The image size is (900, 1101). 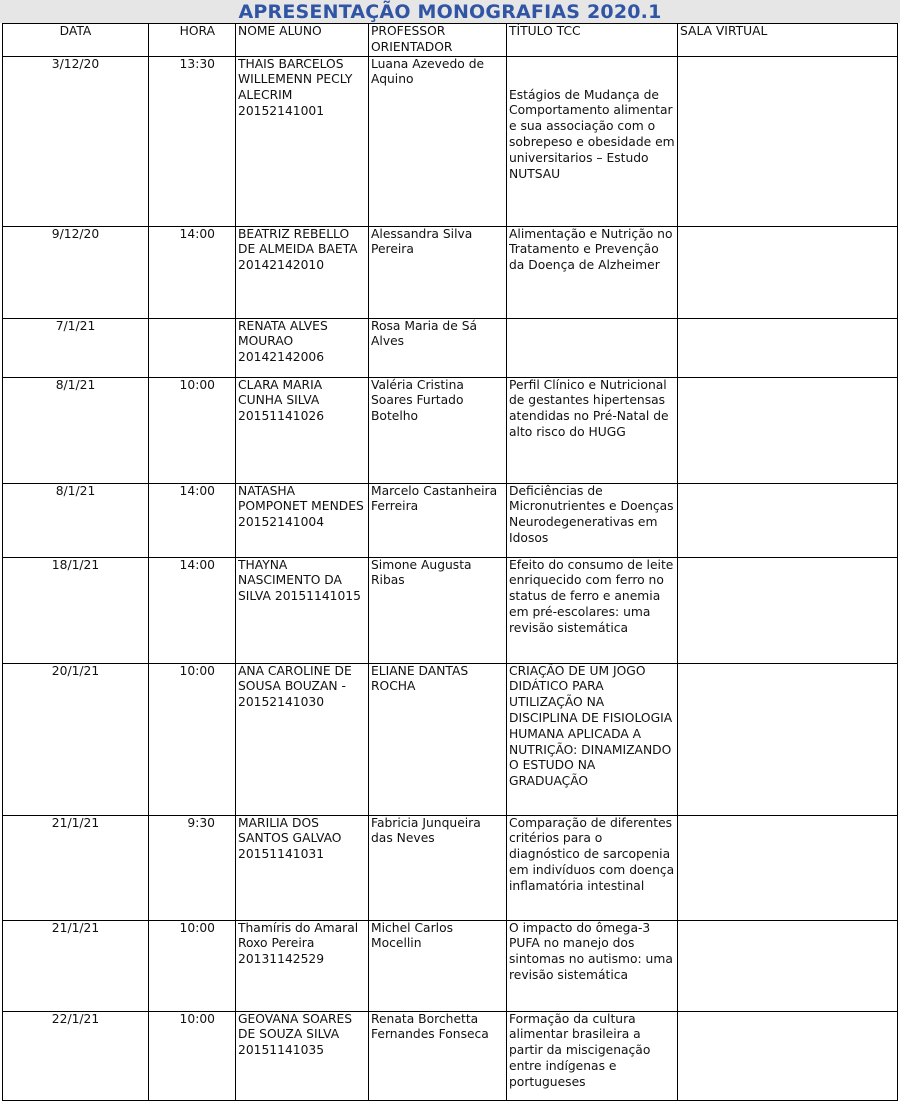 What do you see at coordinates (437, 610) in the screenshot?
I see `cell-orientador: Simone Augusta Ribas` at bounding box center [437, 610].